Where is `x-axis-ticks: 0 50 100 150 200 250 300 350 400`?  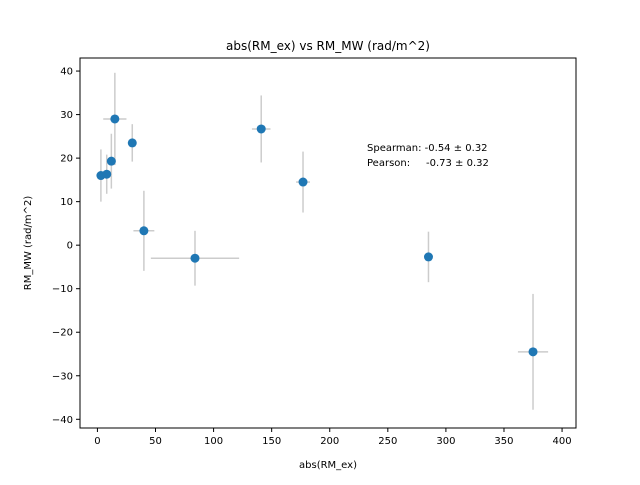
x-axis-ticks: 0 50 100 150 200 250 300 350 400 is located at coordinates (333, 437).